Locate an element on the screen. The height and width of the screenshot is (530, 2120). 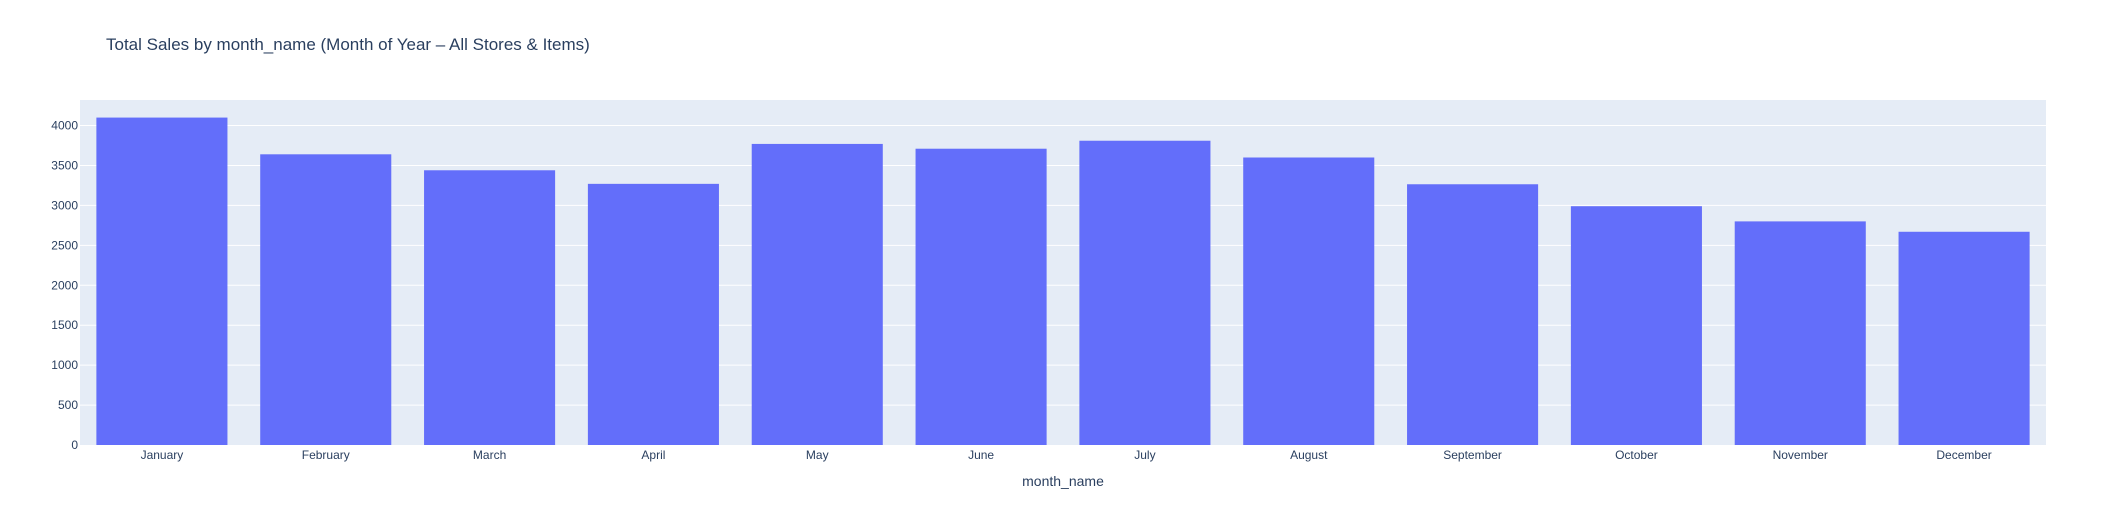
x-tick-label: October is located at coordinates (1636, 455).